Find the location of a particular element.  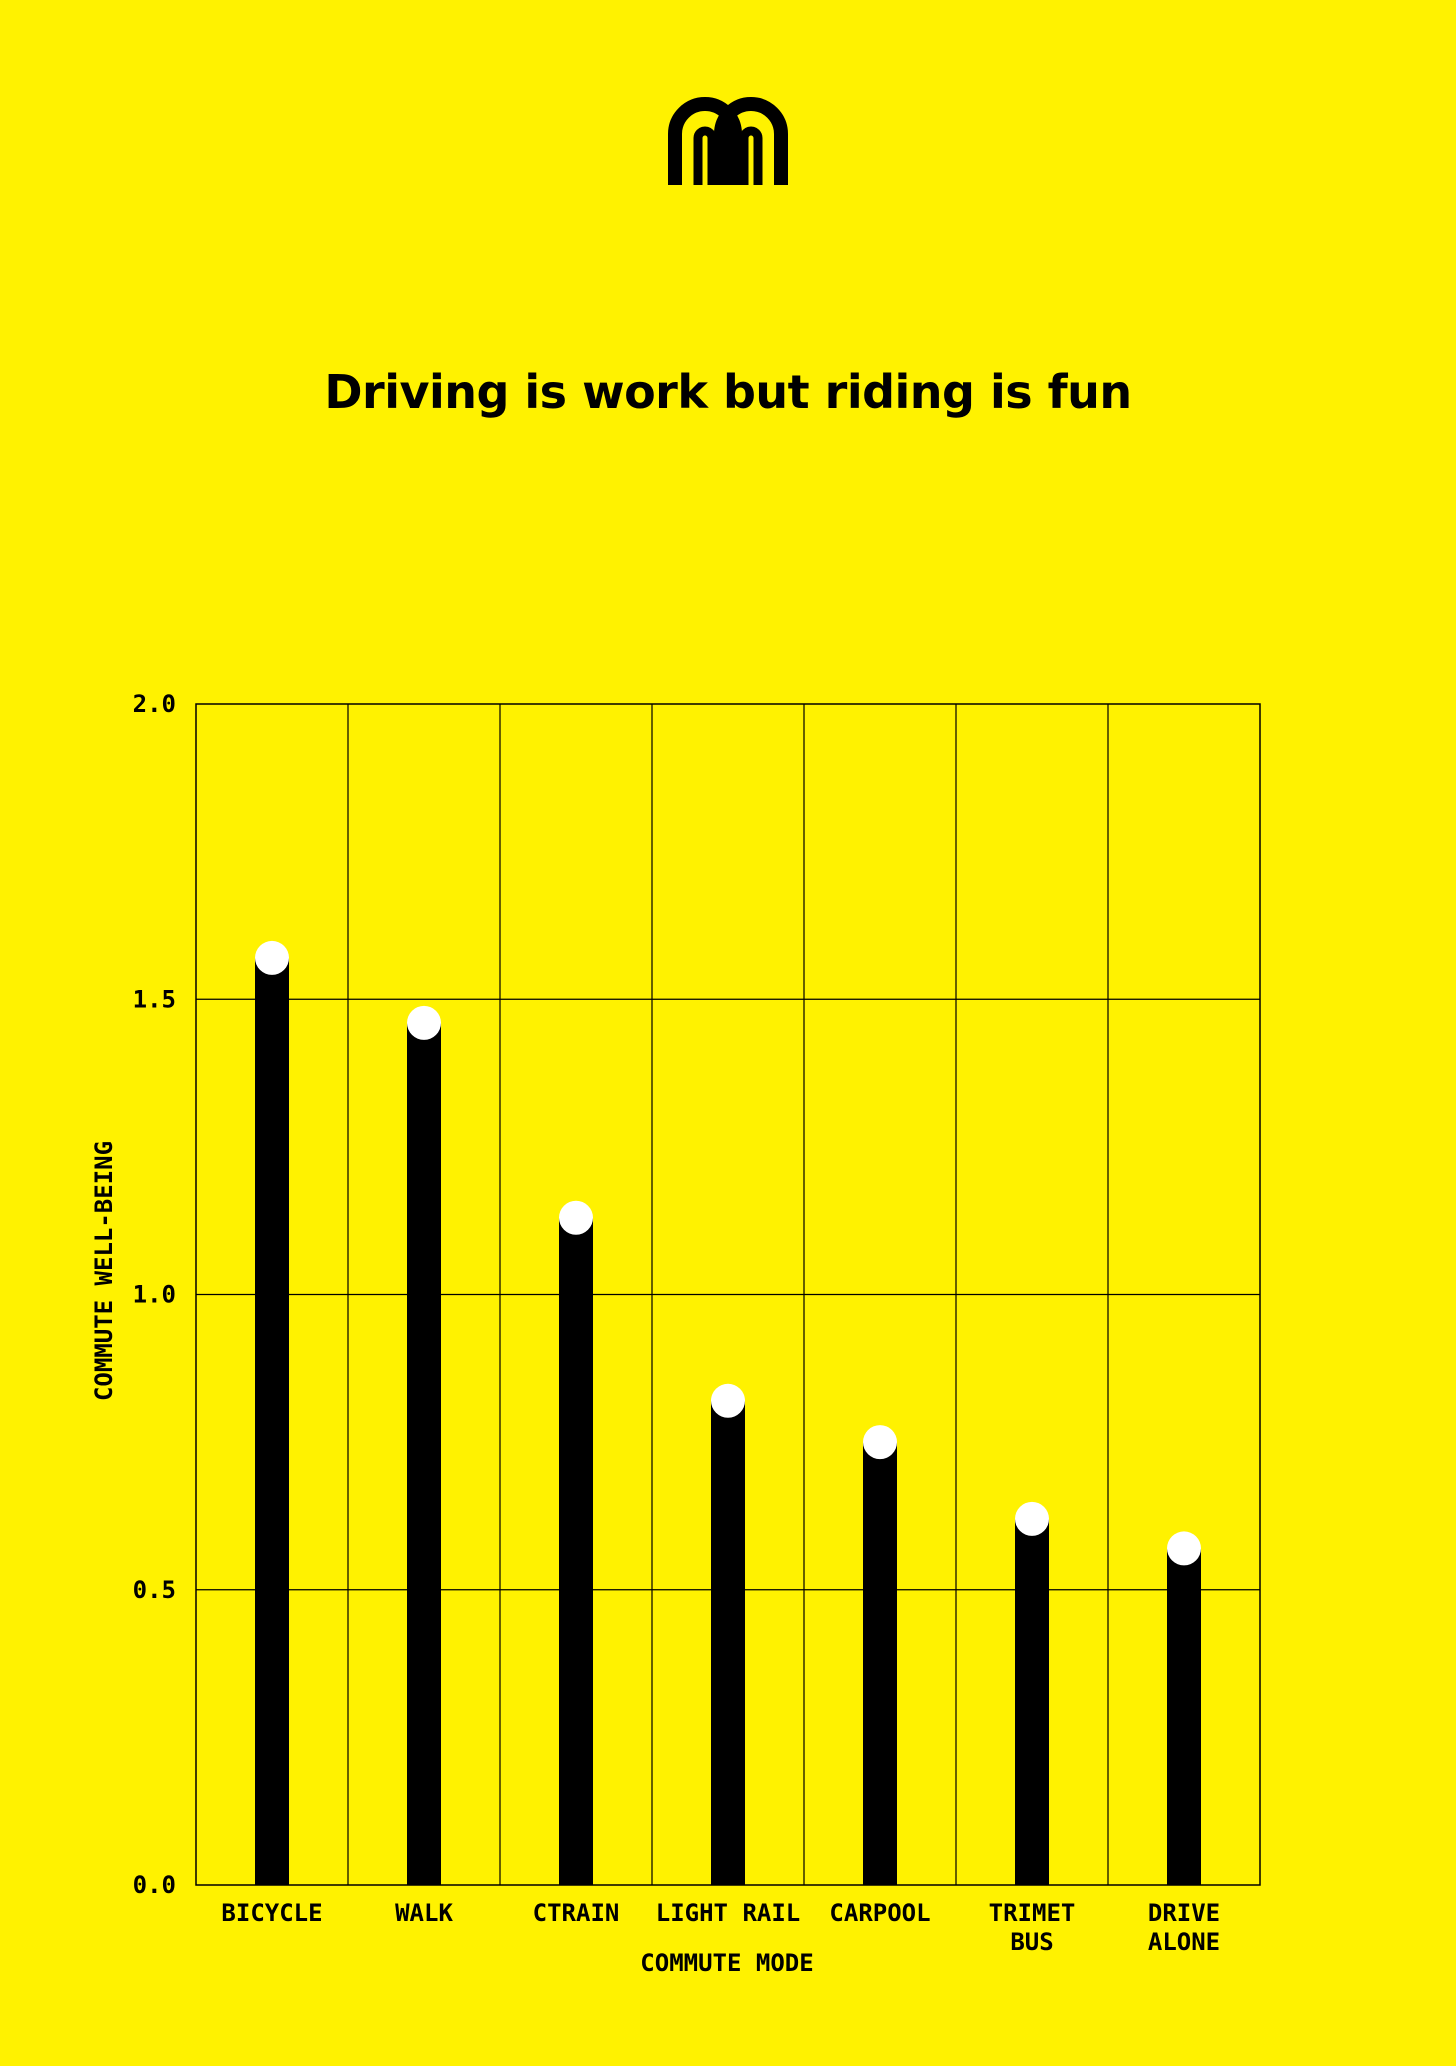

x-tick-label: CTRAIN is located at coordinates (576, 1913).